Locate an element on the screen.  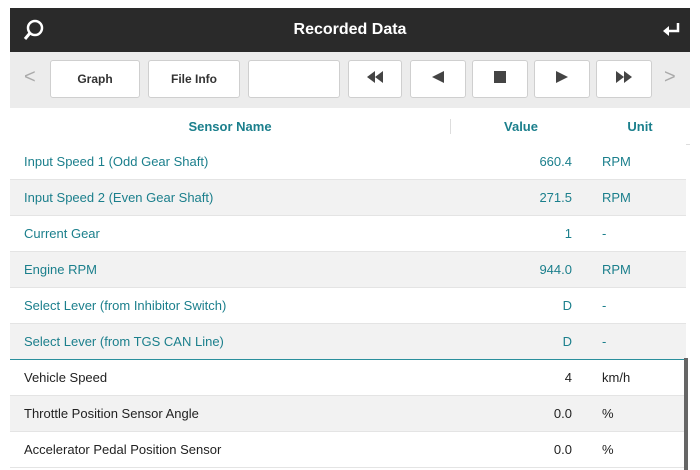
sensor-name: Input Speed 1 (Odd Gear Shaft) is located at coordinates (116, 161).